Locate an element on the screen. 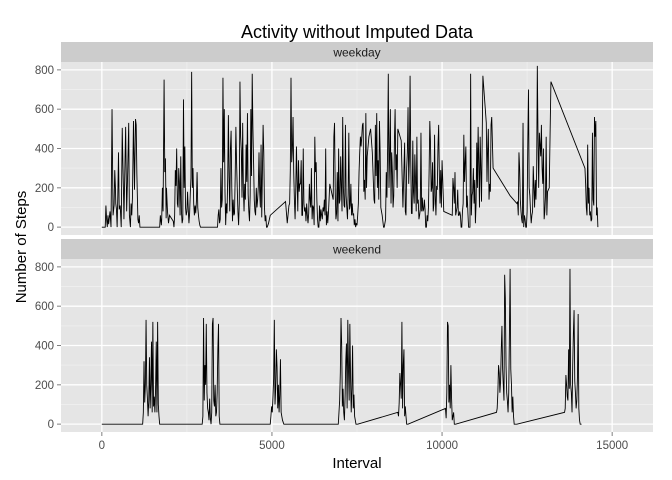 The image size is (672, 480). x-tick-label: 5000 is located at coordinates (272, 446).